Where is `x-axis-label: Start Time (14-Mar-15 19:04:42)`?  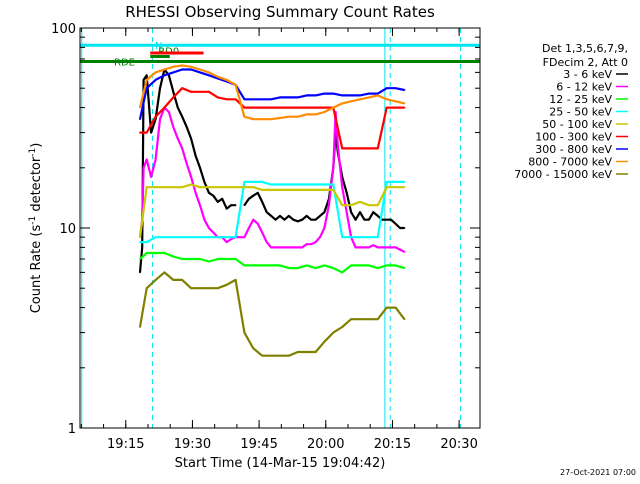 x-axis-label: Start Time (14-Mar-15 19:04:42) is located at coordinates (280, 463).